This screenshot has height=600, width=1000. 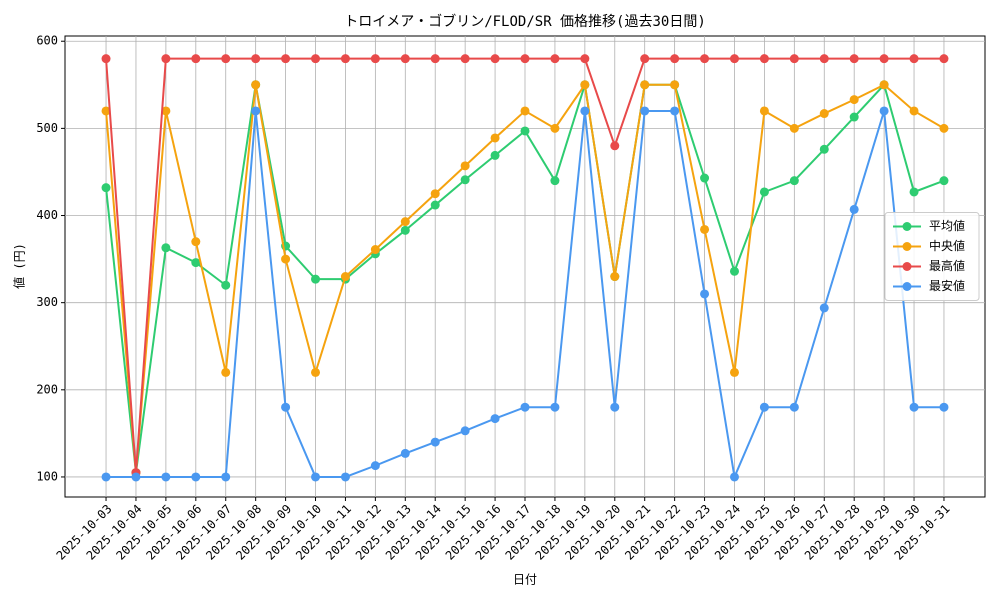 What do you see at coordinates (47, 476) in the screenshot?
I see `y-tick-label: 100` at bounding box center [47, 476].